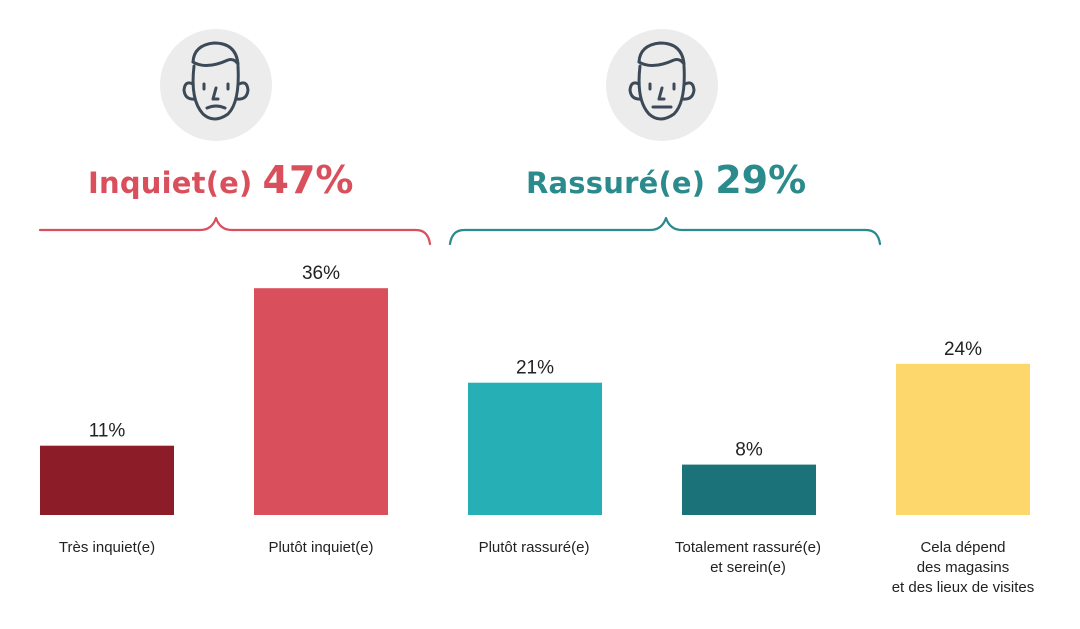 Image resolution: width=1080 pixels, height=629 pixels. What do you see at coordinates (535, 368) in the screenshot?
I see `bar-value-label-3: 21%` at bounding box center [535, 368].